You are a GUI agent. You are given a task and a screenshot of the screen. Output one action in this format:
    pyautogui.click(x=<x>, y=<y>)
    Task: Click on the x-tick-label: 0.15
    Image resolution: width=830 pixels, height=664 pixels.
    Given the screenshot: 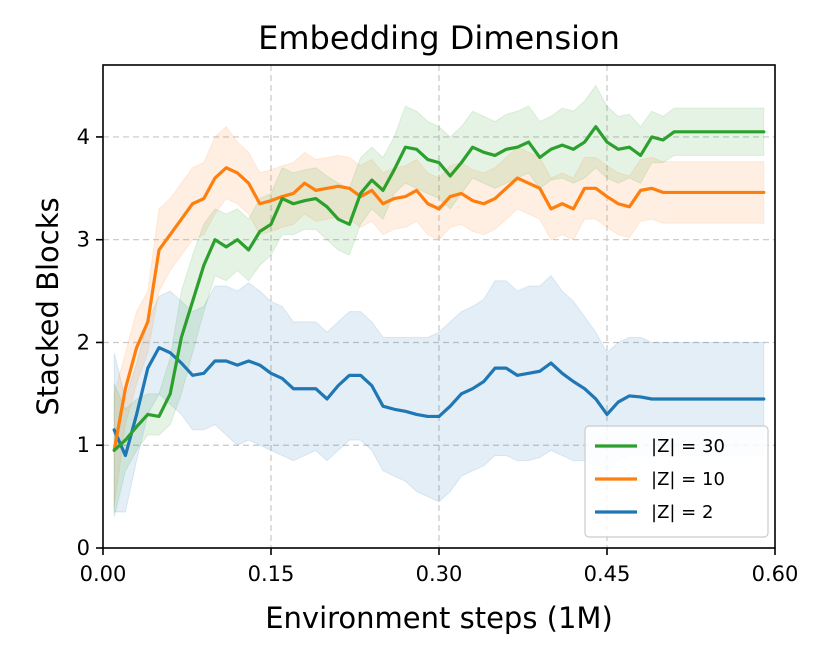 What is the action you would take?
    pyautogui.click(x=271, y=574)
    